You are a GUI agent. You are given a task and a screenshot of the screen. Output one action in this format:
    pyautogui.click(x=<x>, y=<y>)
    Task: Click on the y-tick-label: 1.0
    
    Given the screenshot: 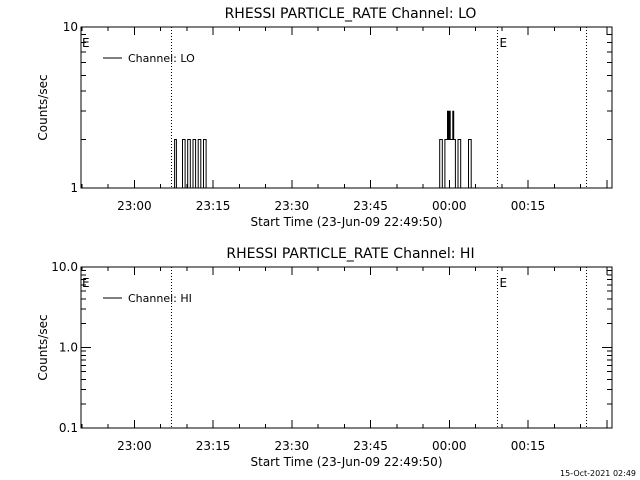 What is the action you would take?
    pyautogui.click(x=68, y=348)
    